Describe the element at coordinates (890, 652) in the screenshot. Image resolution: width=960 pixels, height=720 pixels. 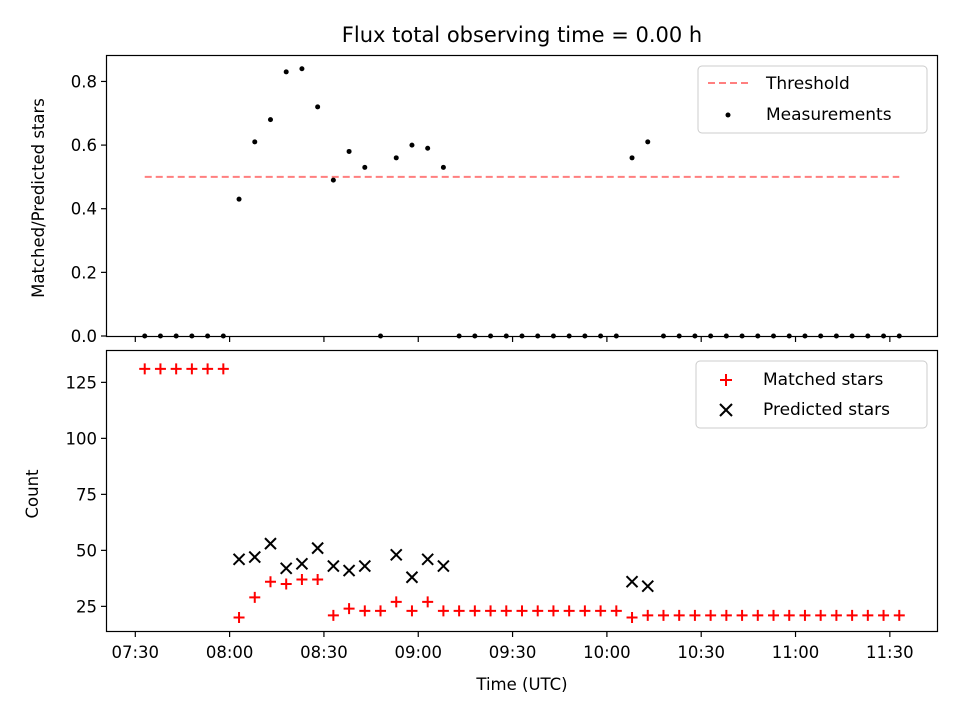
I see `x-tick-label: 11:30` at that location.